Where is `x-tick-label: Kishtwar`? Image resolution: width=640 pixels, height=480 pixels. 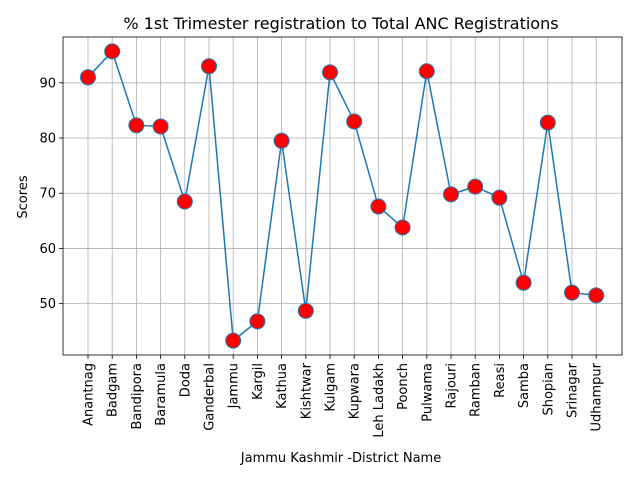
x-tick-label: Kishtwar is located at coordinates (306, 390).